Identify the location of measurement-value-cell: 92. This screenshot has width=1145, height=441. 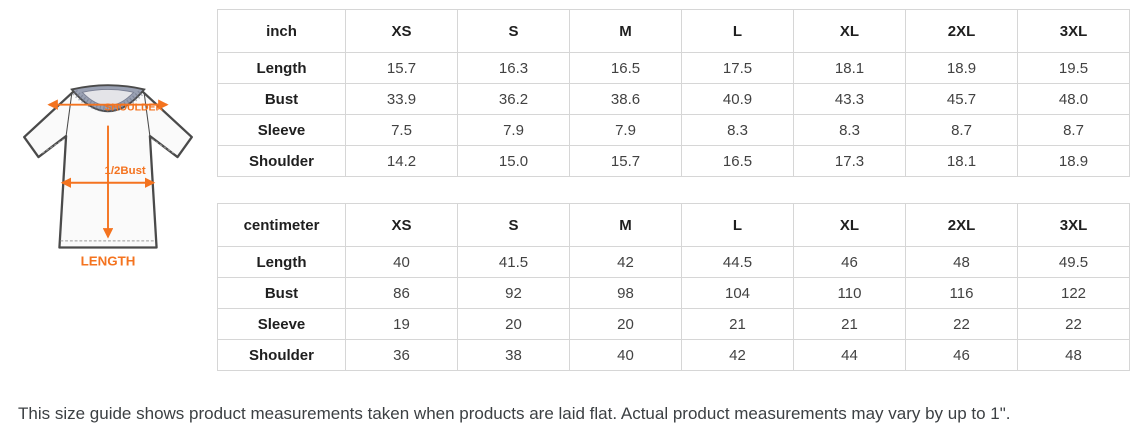
(513, 293).